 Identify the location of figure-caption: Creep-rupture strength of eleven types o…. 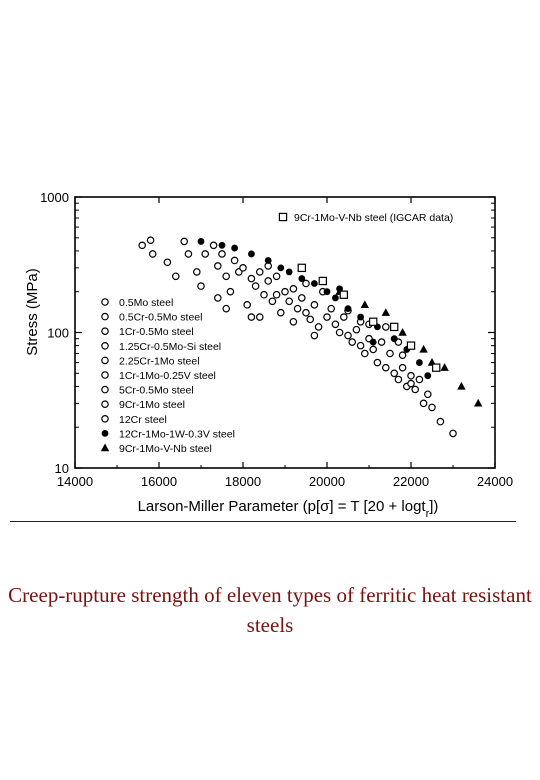
(270, 610).